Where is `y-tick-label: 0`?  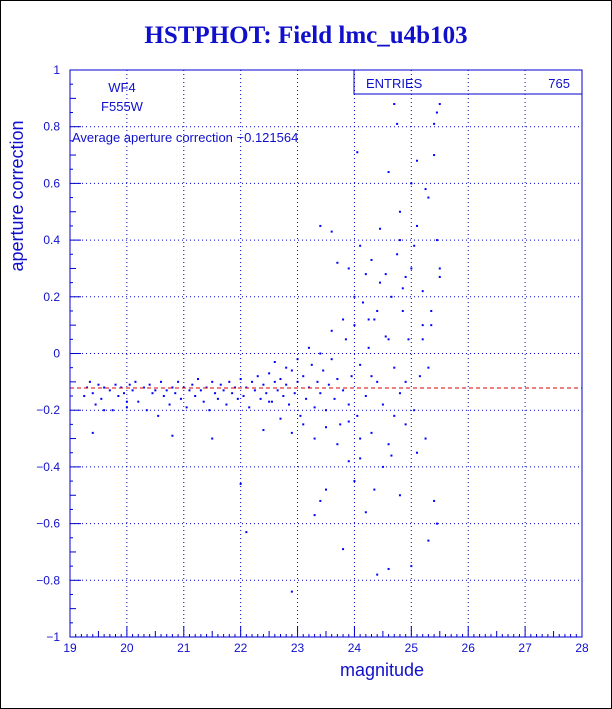
y-tick-label: 0 is located at coordinates (56, 354).